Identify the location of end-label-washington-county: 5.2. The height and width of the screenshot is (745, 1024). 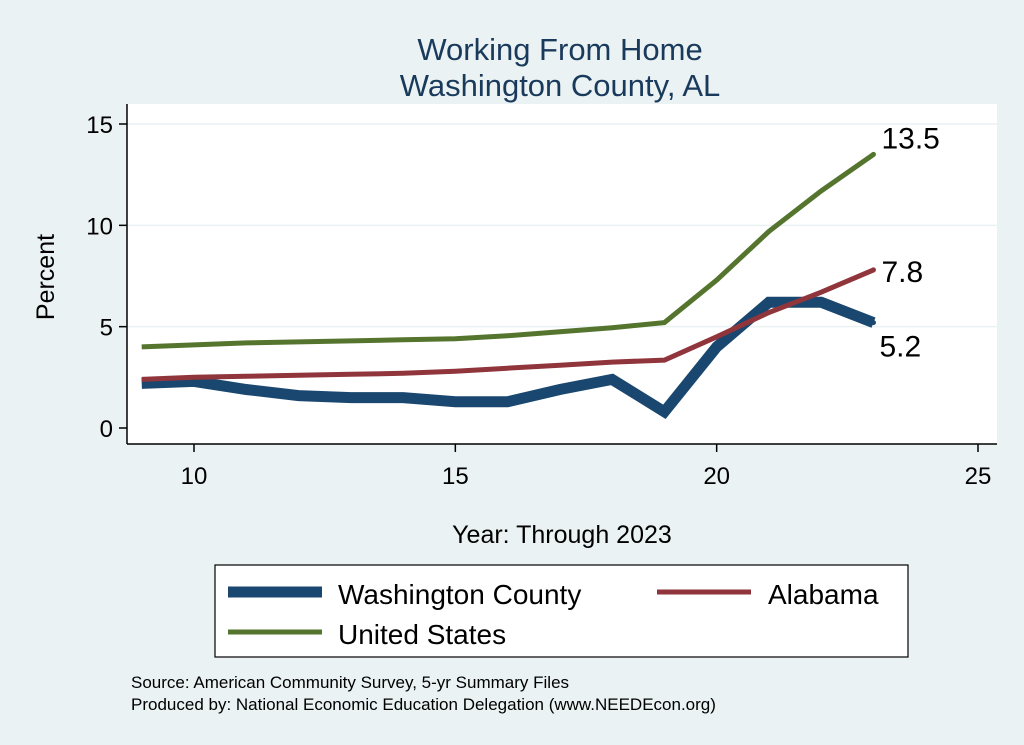
(900, 347).